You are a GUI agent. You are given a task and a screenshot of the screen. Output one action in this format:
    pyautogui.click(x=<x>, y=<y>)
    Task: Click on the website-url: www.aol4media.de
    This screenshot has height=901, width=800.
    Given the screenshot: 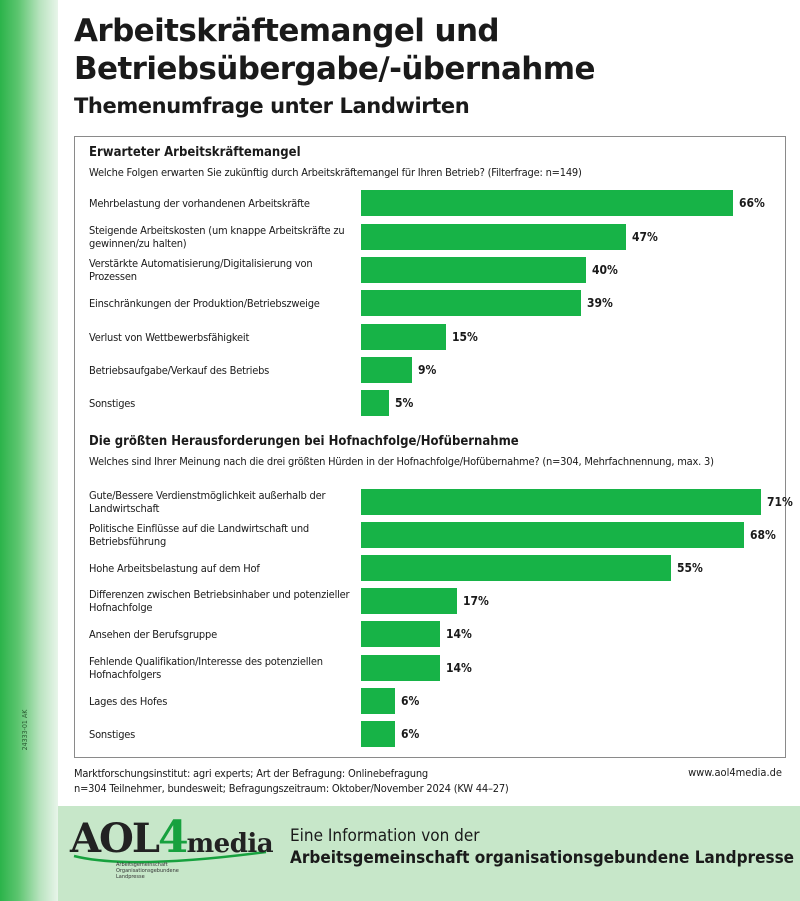 What is the action you would take?
    pyautogui.click(x=735, y=772)
    